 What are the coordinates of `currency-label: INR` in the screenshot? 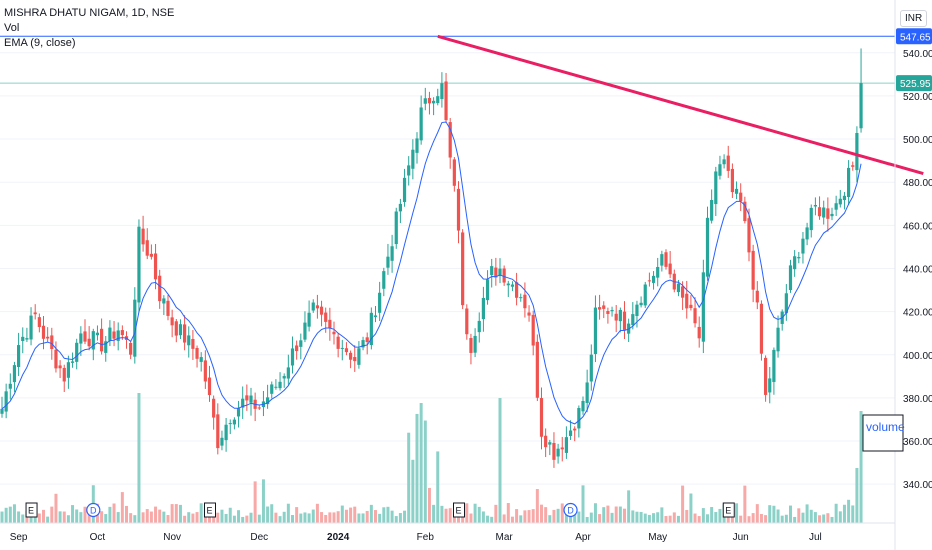 It's located at (914, 18).